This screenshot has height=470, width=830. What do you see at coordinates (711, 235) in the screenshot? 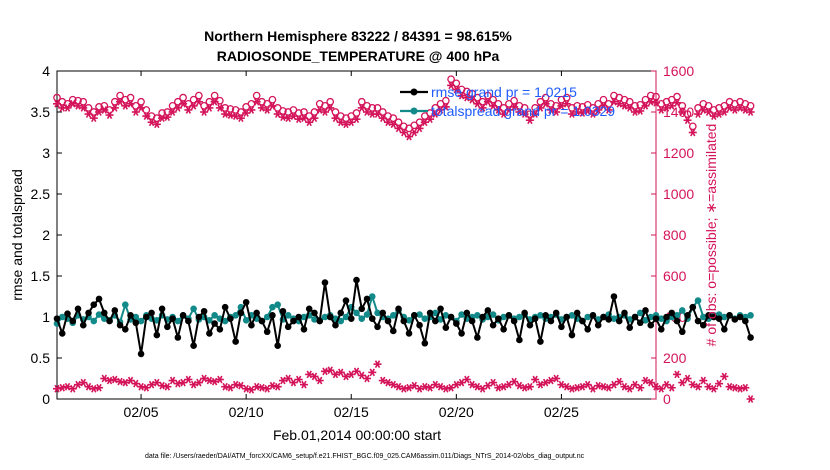
I see `y2-axis-label: # of obs: o=possible; ∗=assimilated` at bounding box center [711, 235].